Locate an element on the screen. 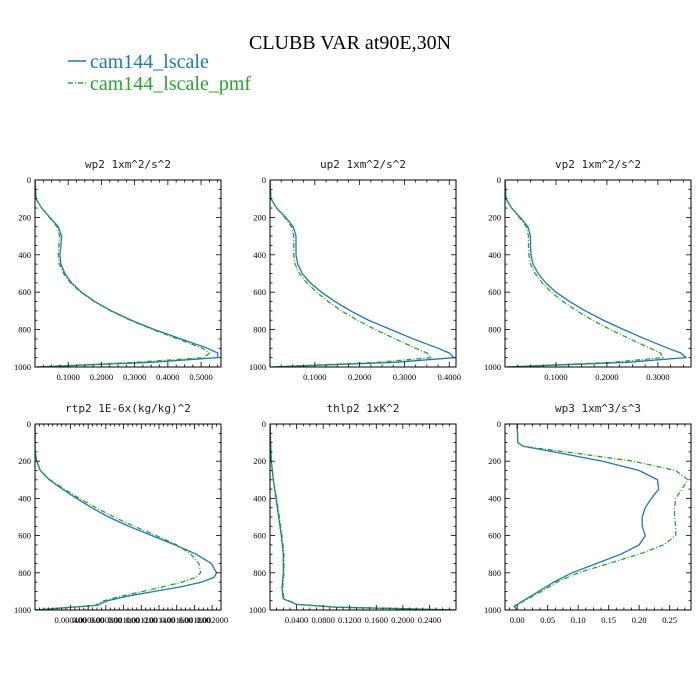 Image resolution: width=700 pixels, height=700 pixels. panel-title: wp3 1xm^3/s^3 is located at coordinates (598, 408).